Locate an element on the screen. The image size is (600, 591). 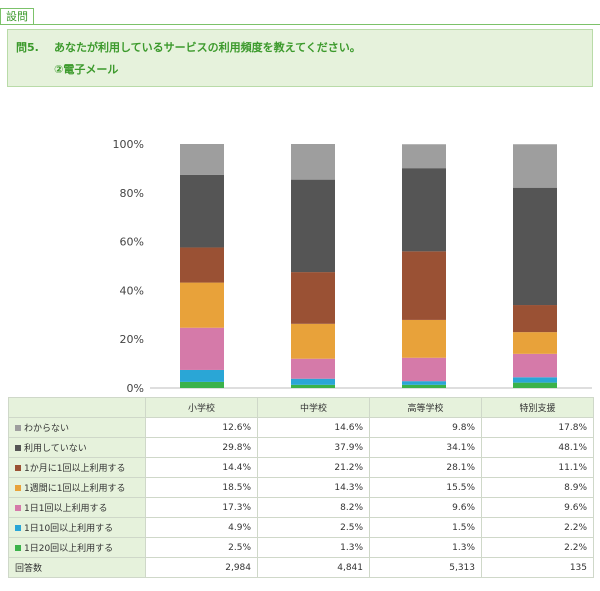
value-cell: 4.9% is located at coordinates (201, 527).